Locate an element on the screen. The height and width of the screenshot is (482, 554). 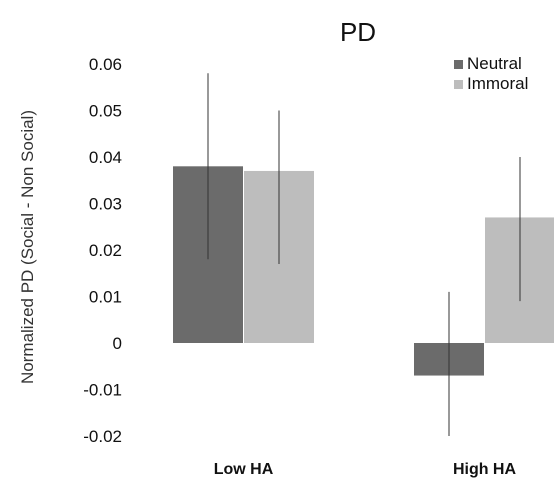
category-label: High HA is located at coordinates (485, 469).